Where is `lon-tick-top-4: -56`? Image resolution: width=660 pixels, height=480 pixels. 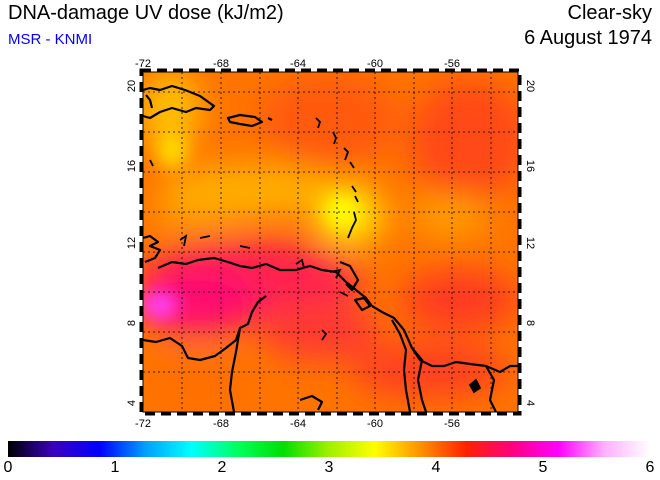 lon-tick-top-4: -56 is located at coordinates (452, 64).